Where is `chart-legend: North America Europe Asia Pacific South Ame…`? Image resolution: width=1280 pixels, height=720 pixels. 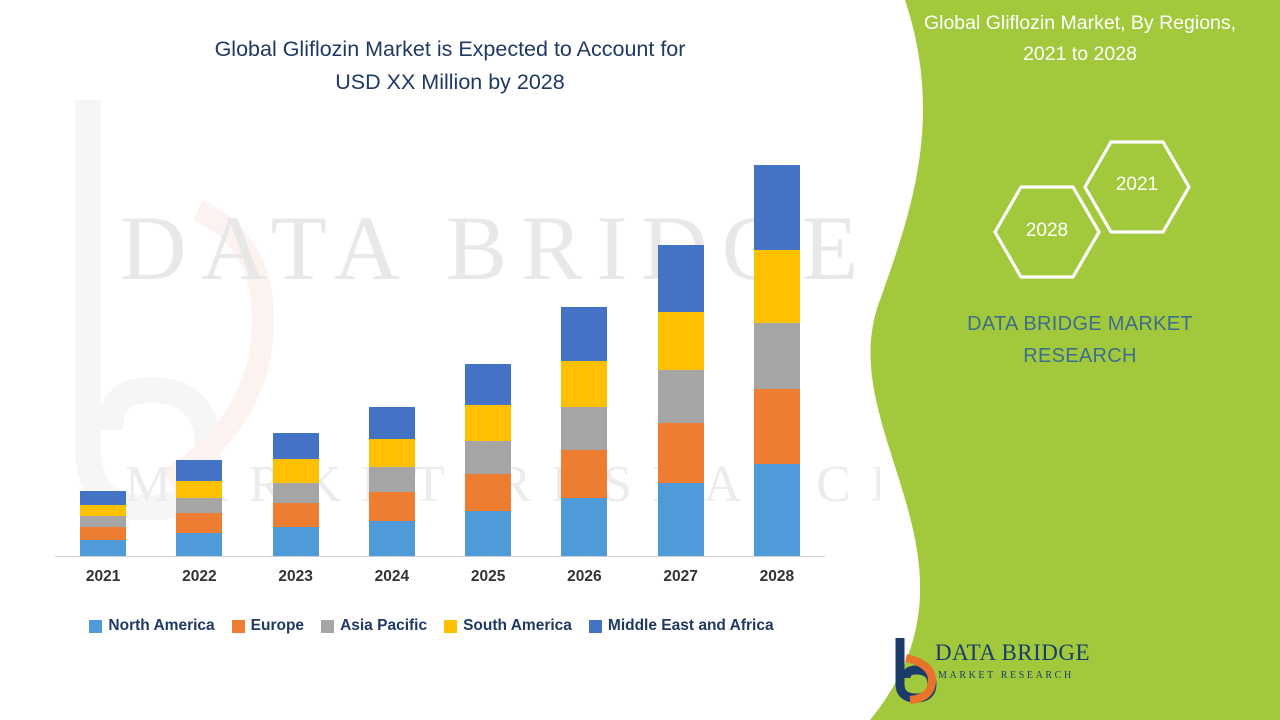 chart-legend: North America Europe Asia Pacific South Ame… is located at coordinates (440, 626).